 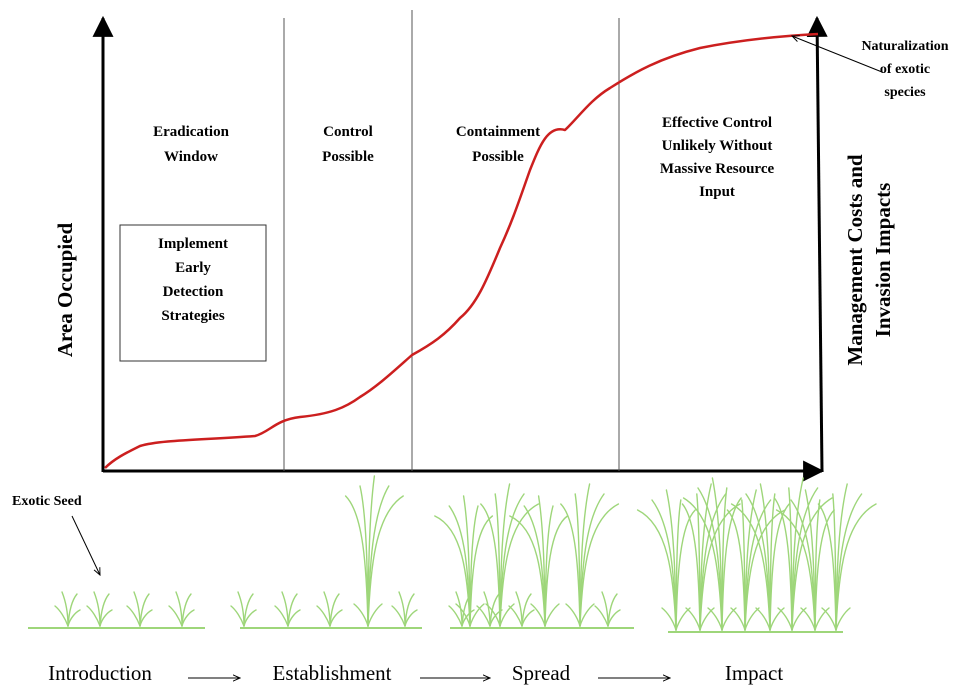 I want to click on early-detection-line3: Detection, so click(x=193, y=292).